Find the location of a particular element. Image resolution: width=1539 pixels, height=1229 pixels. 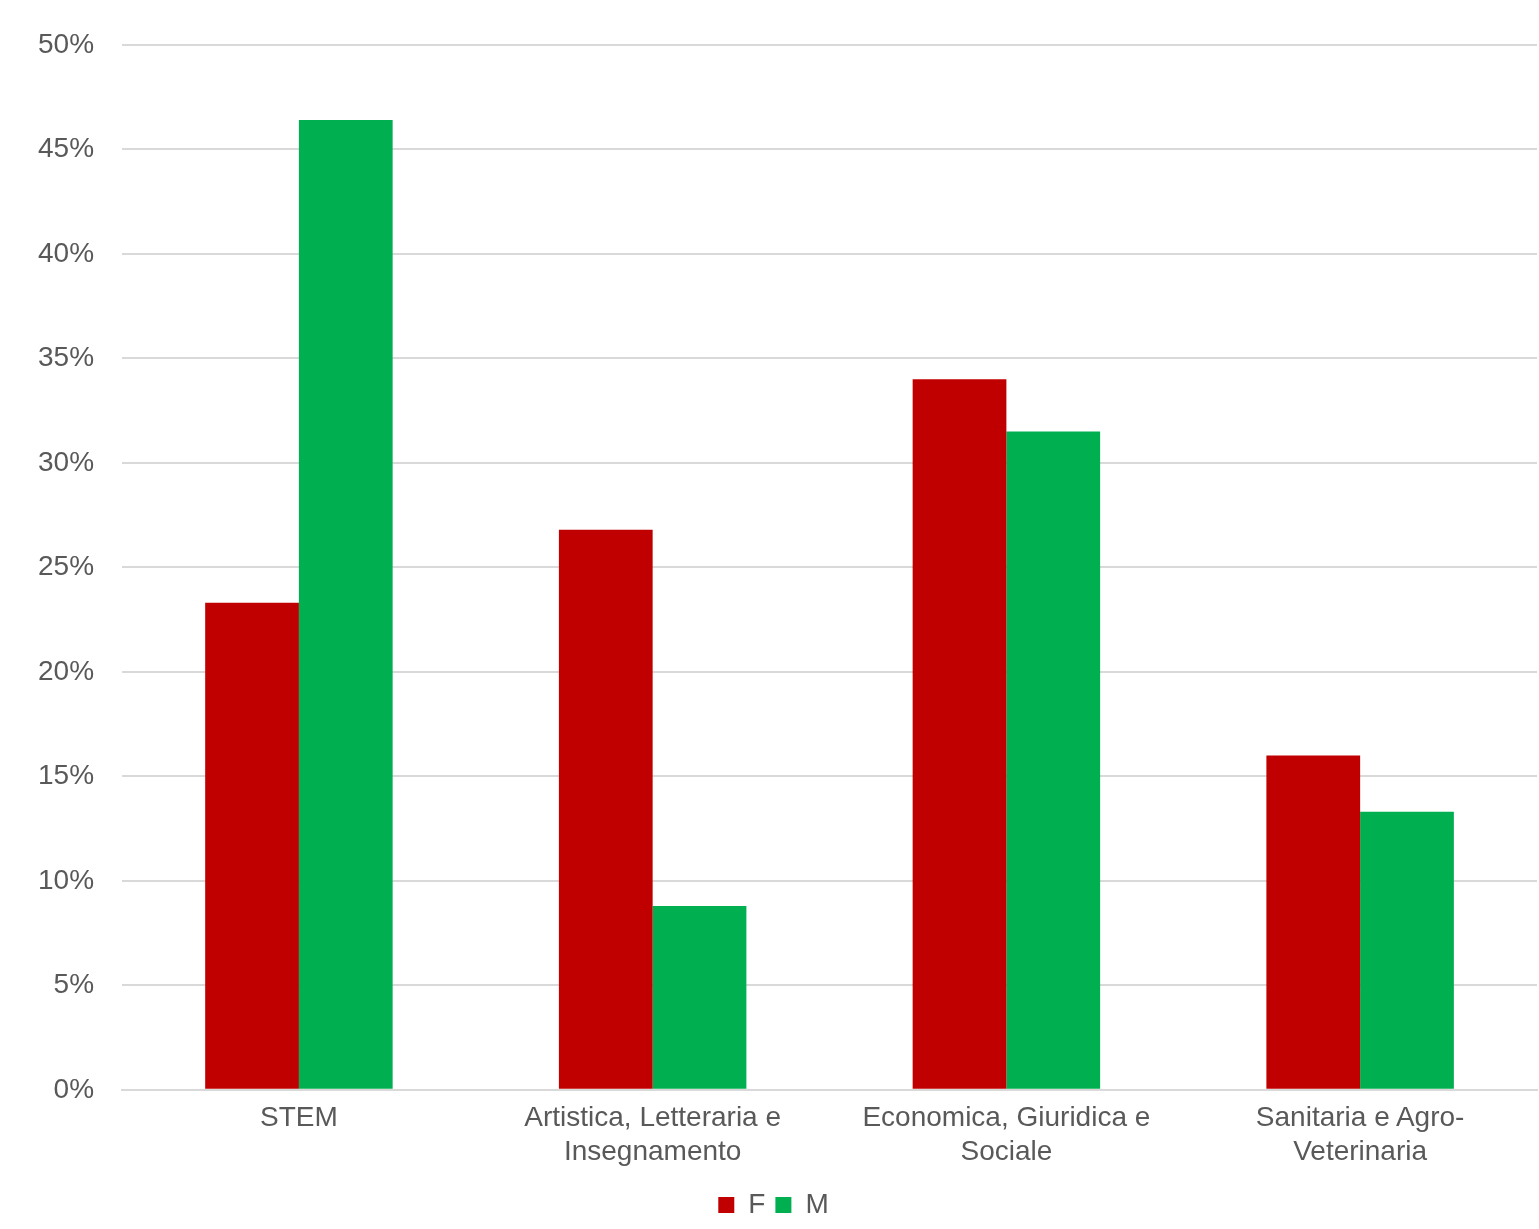

y-tick-label: 10% is located at coordinates (66, 879).